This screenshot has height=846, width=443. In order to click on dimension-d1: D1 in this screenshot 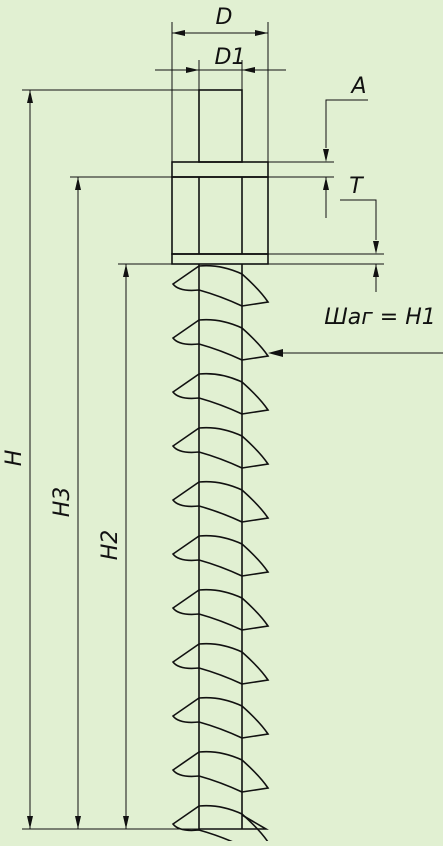, I will do `click(220, 67)`.